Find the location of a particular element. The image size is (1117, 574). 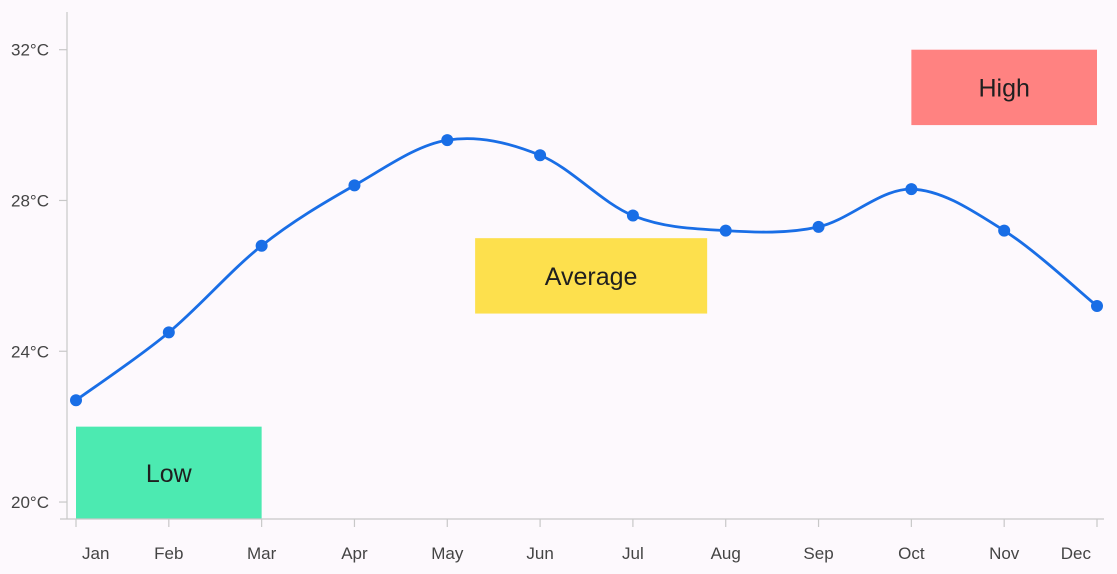

band-label: High is located at coordinates (1003, 88).